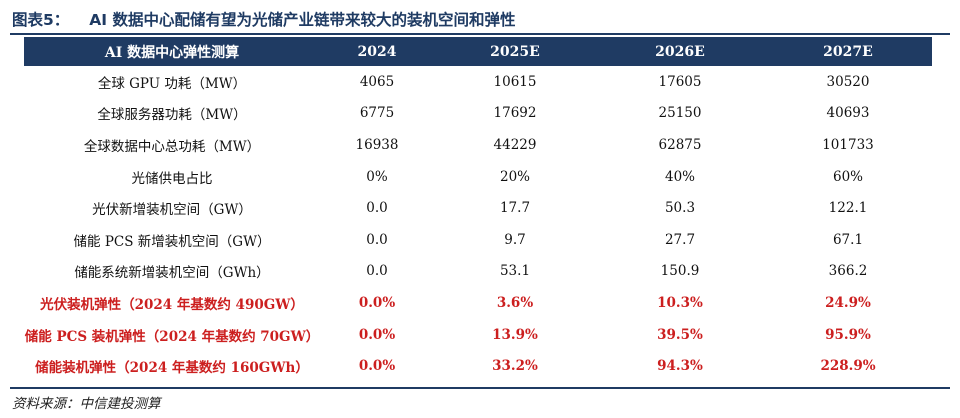 The height and width of the screenshot is (418, 960). What do you see at coordinates (515, 51) in the screenshot?
I see `header-cell-2025e: 2025E` at bounding box center [515, 51].